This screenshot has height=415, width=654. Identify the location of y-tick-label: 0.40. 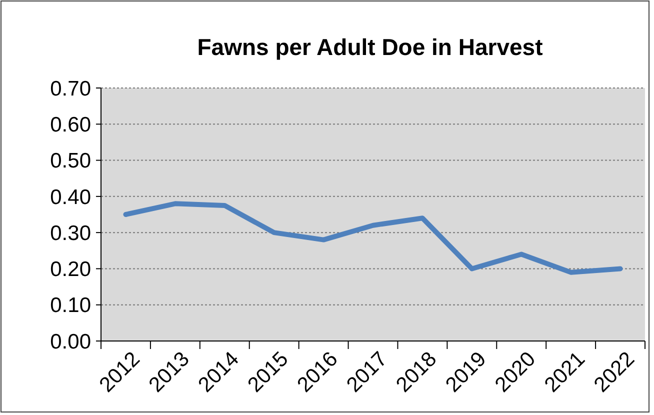
(70, 197).